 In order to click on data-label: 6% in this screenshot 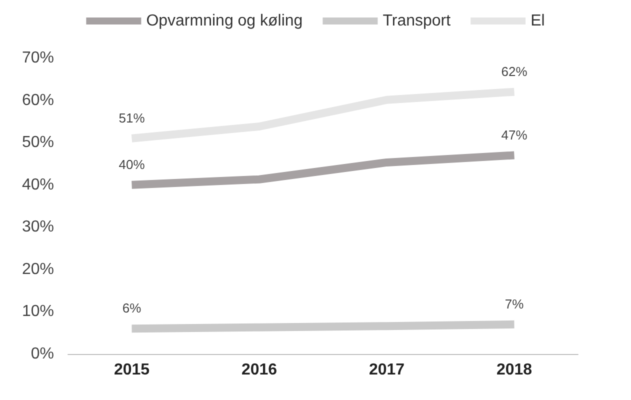, I will do `click(132, 308)`.